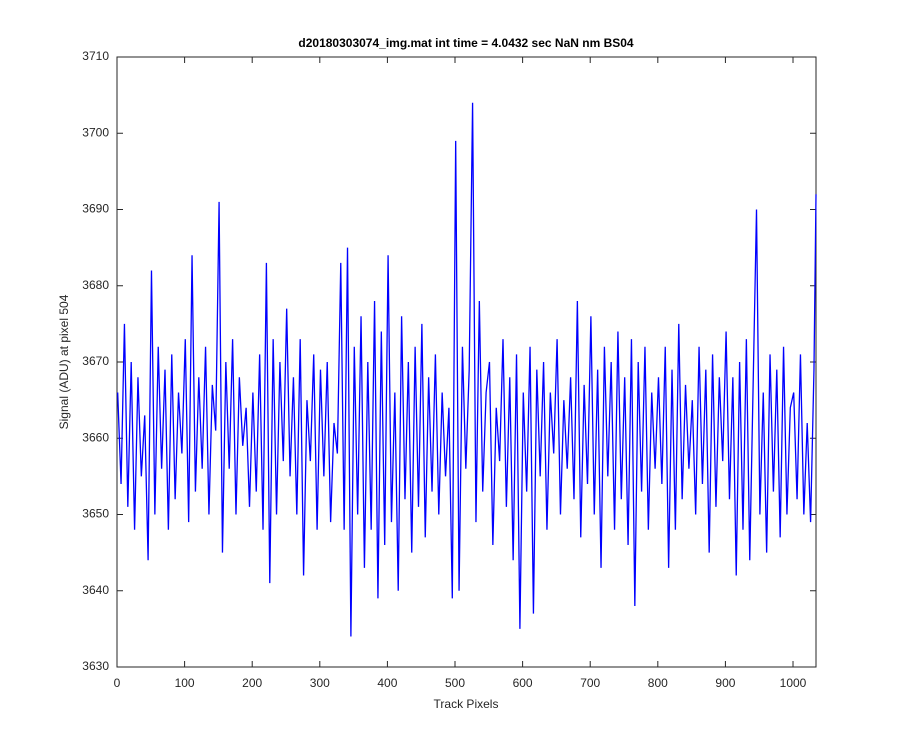  What do you see at coordinates (95, 514) in the screenshot?
I see `y-tick-label: 3650` at bounding box center [95, 514].